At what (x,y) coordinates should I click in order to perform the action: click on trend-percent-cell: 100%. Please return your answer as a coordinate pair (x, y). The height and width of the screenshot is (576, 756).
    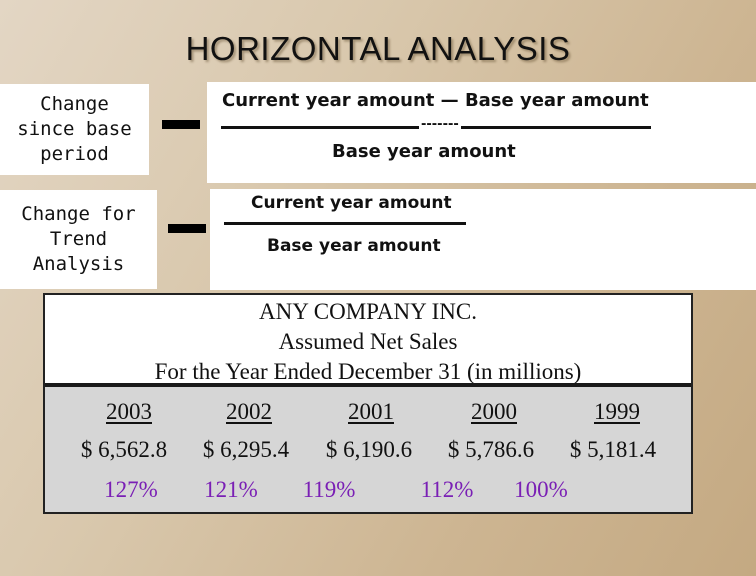
    Looking at the image, I should click on (541, 489).